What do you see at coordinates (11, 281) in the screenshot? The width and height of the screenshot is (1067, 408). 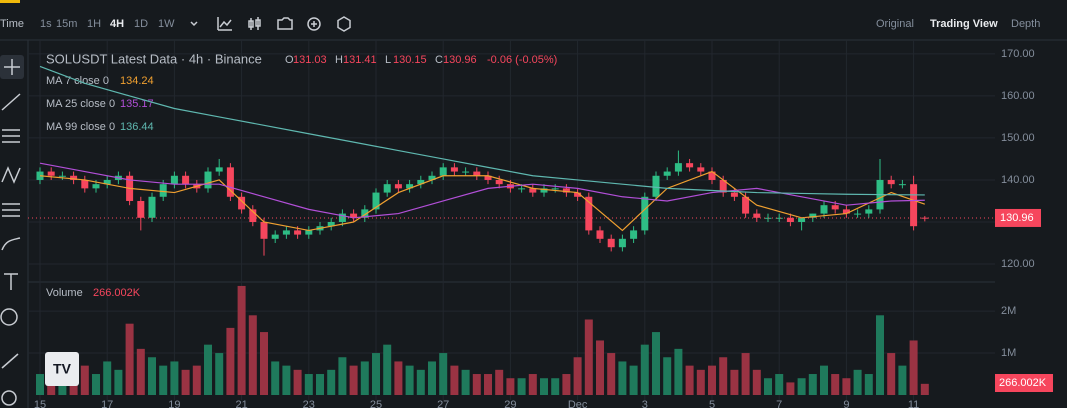 I see `text-tool` at bounding box center [11, 281].